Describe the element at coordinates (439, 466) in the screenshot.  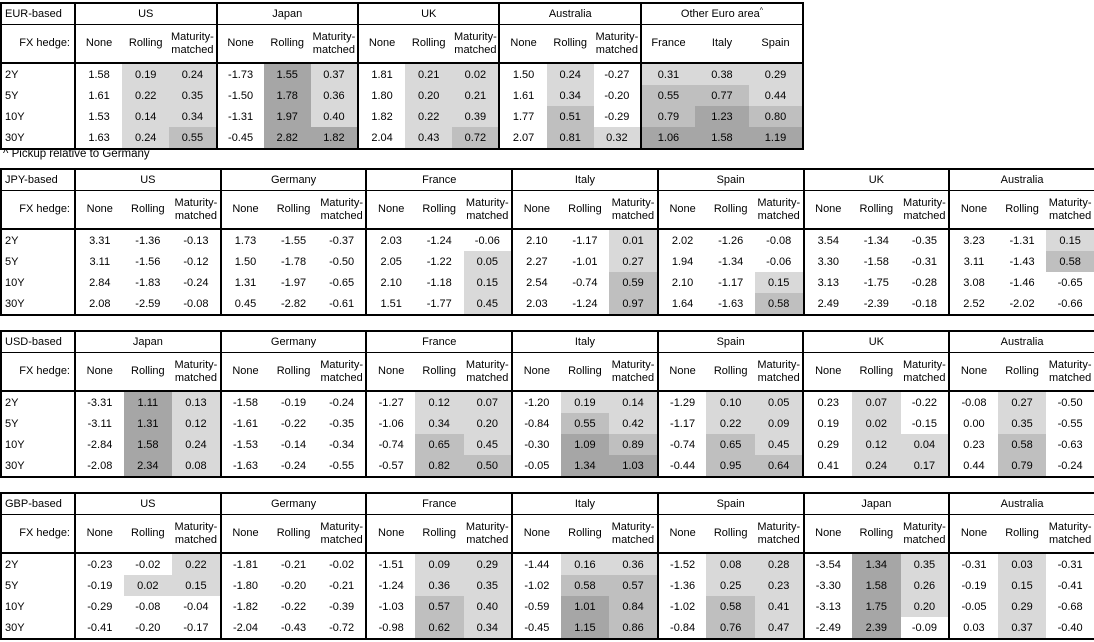
I see `value-cell: 0.82` at that location.